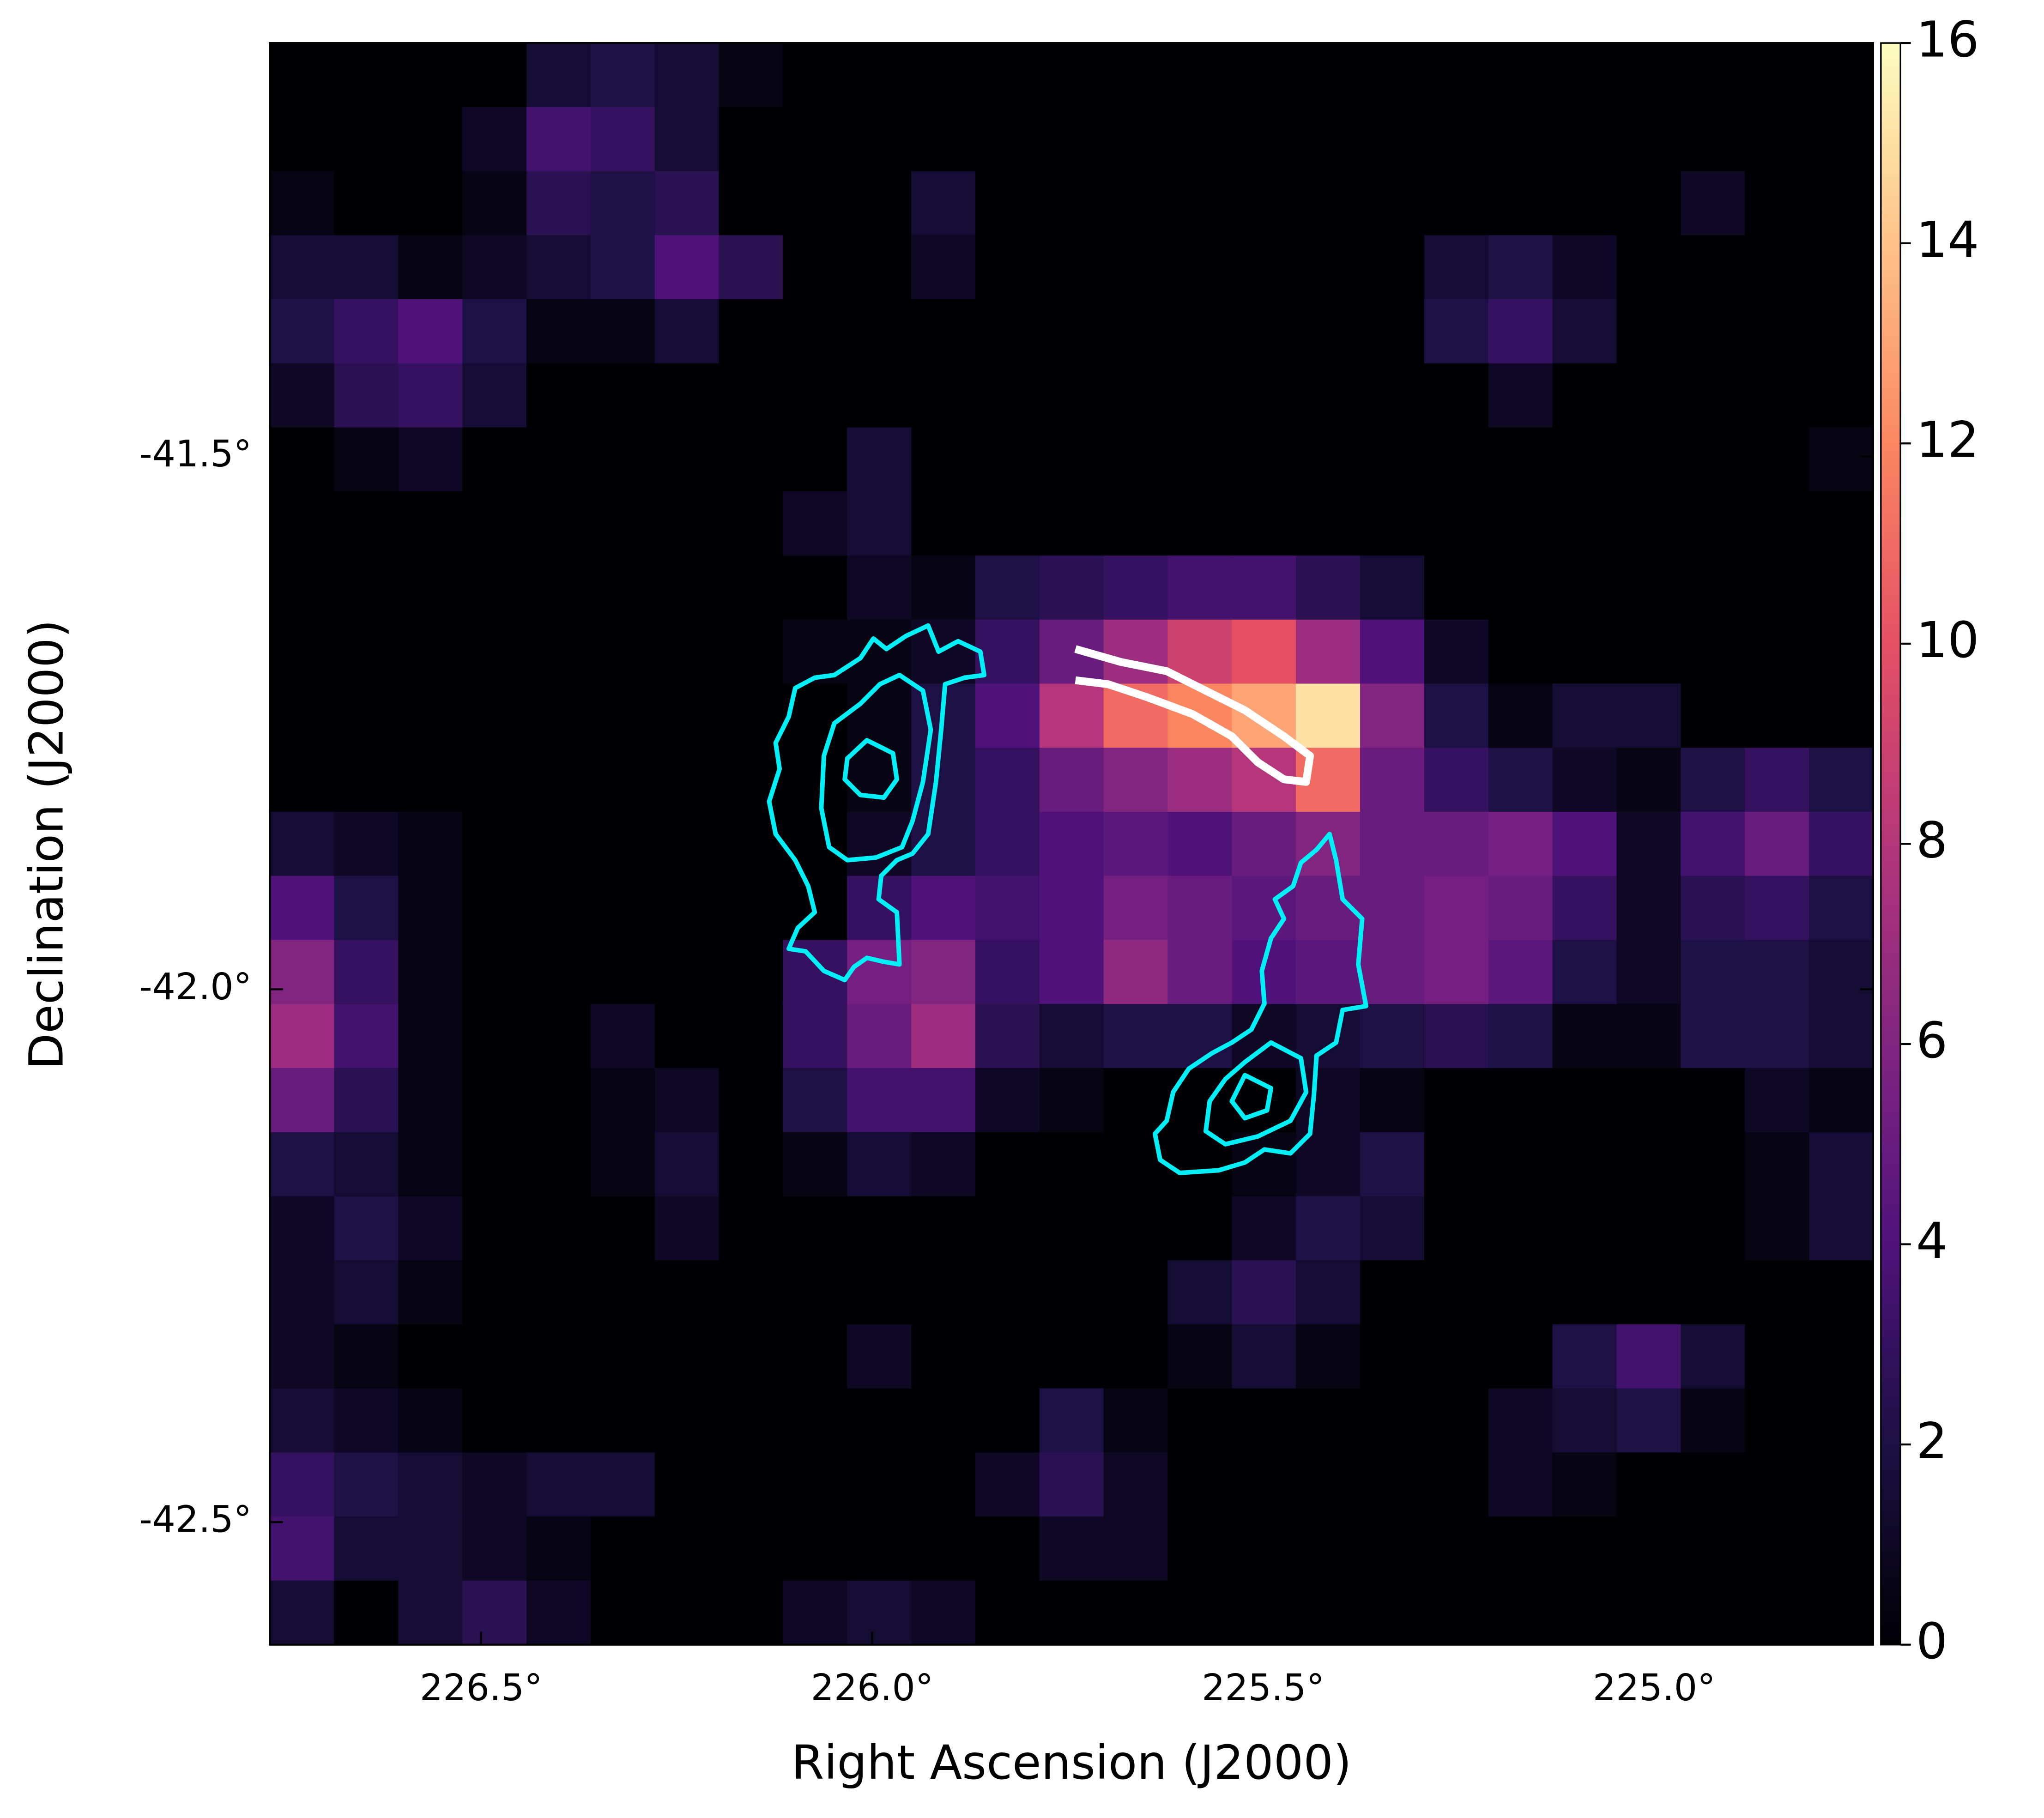  Describe the element at coordinates (1948, 39) in the screenshot. I see `colorbar-tick-label: 16` at that location.